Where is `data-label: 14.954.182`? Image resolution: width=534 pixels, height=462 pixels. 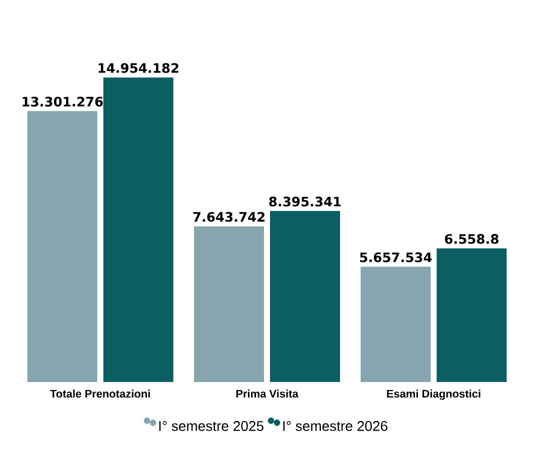 data-label: 14.954.182 is located at coordinates (138, 68).